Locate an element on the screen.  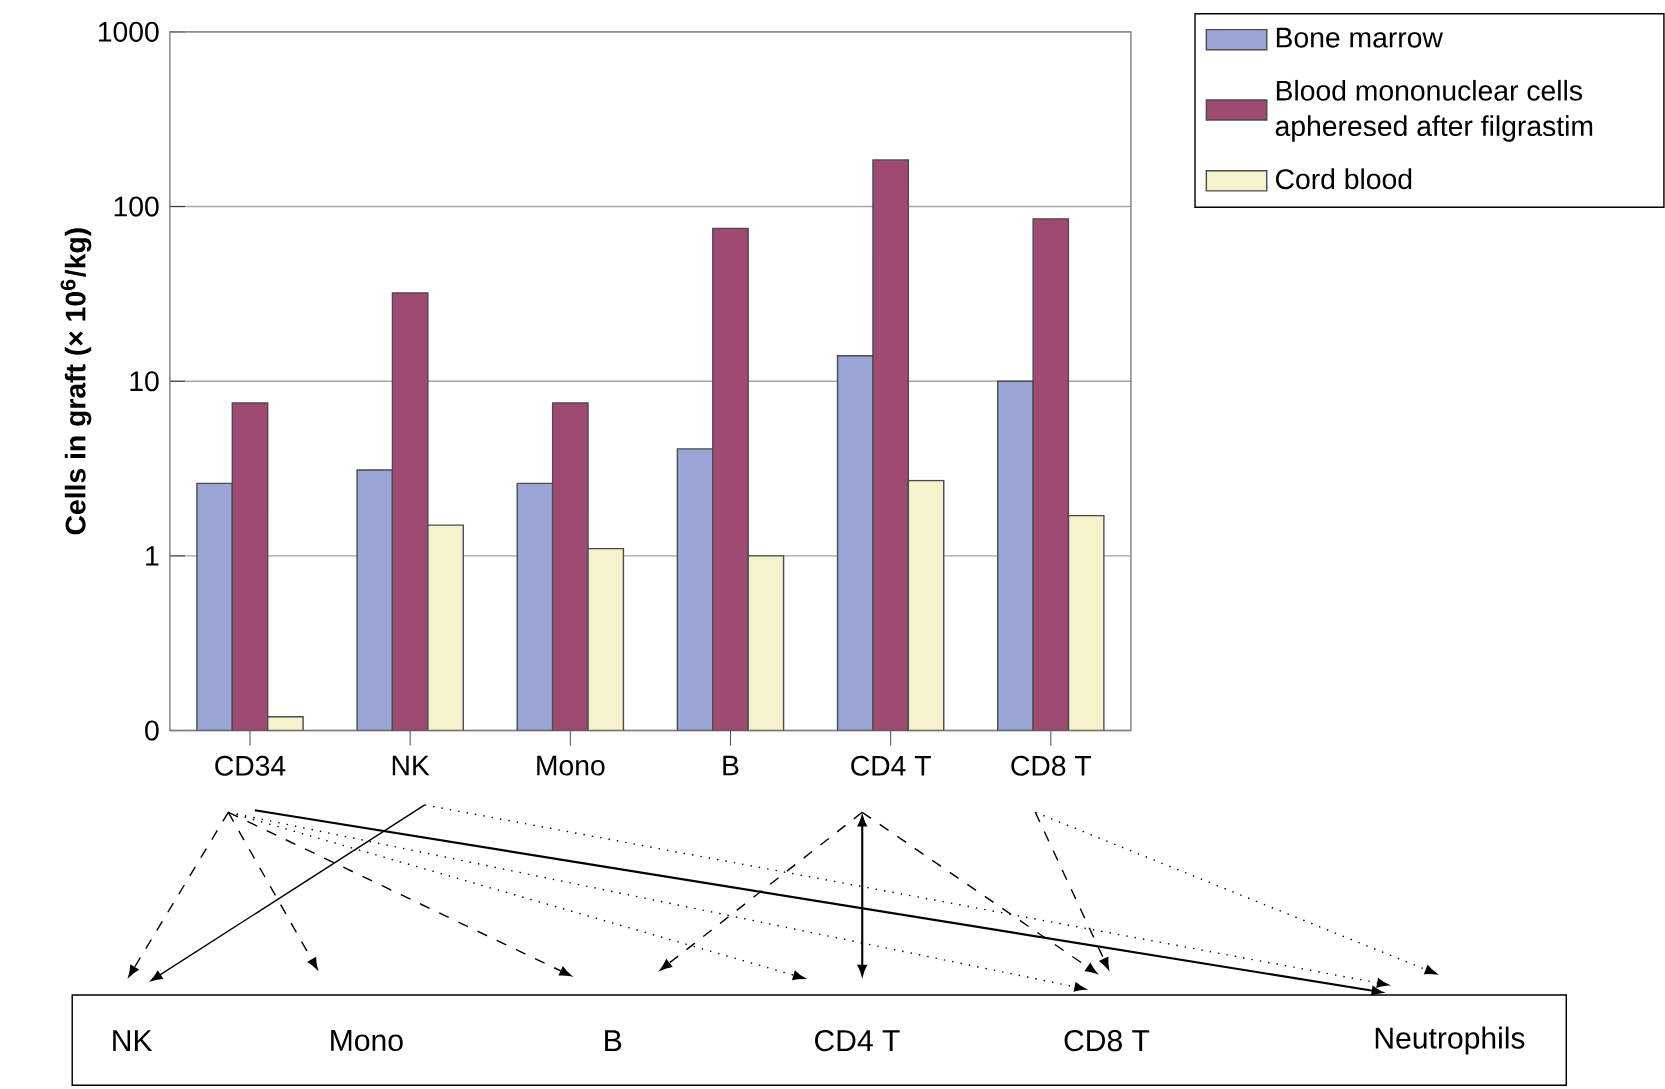
y-tick-label: 1 is located at coordinates (152, 555).